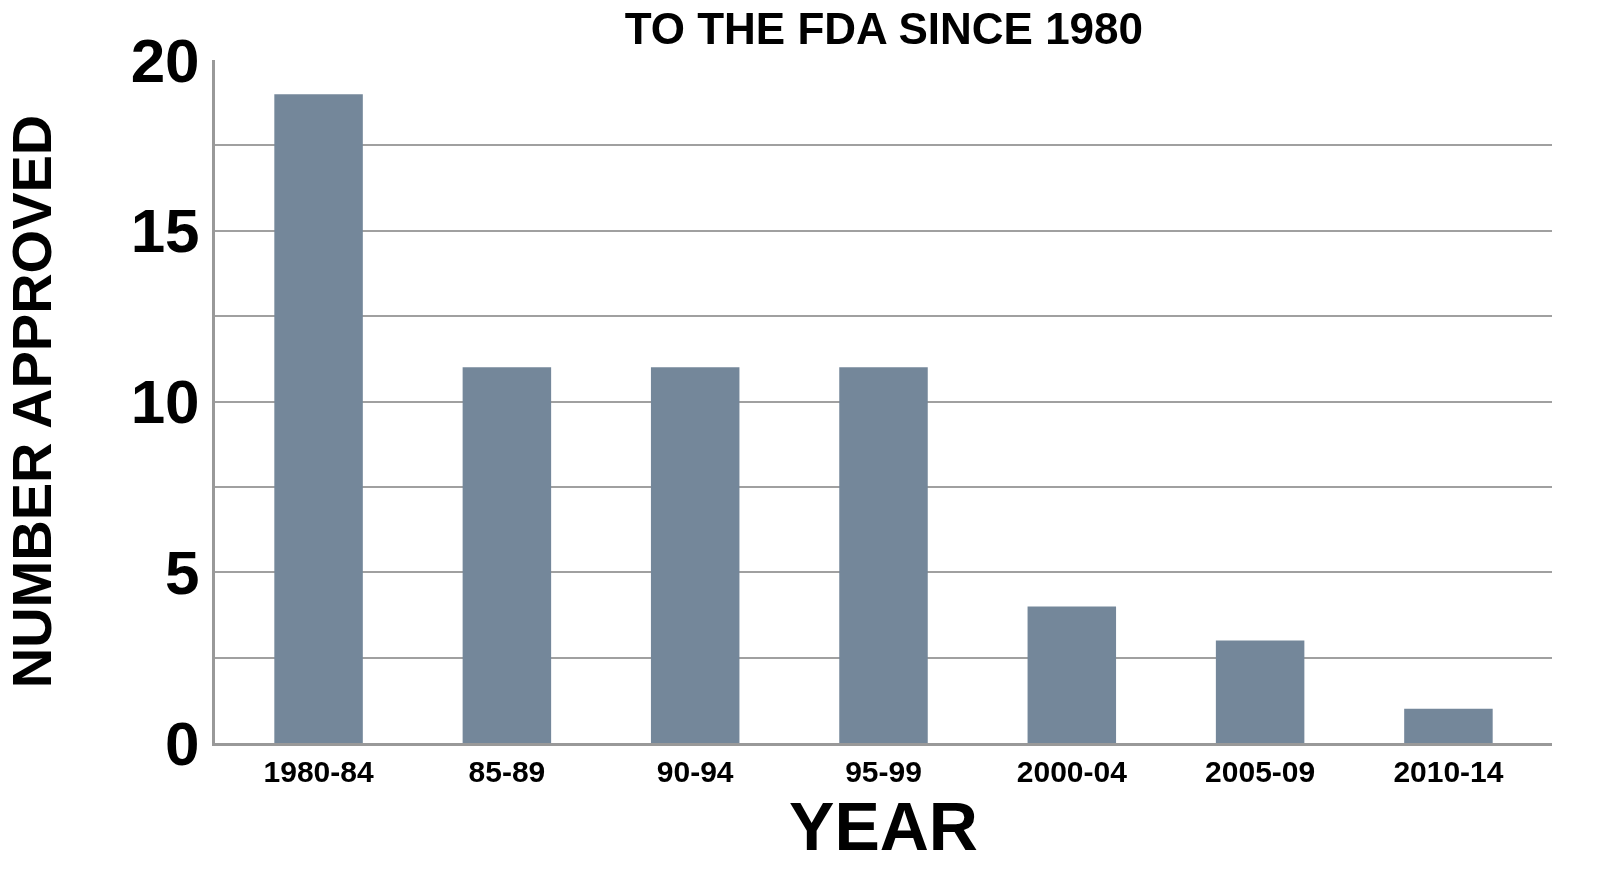 Image resolution: width=1607 pixels, height=893 pixels. Describe the element at coordinates (883, 826) in the screenshot. I see `x-axis-title: YEAR` at that location.